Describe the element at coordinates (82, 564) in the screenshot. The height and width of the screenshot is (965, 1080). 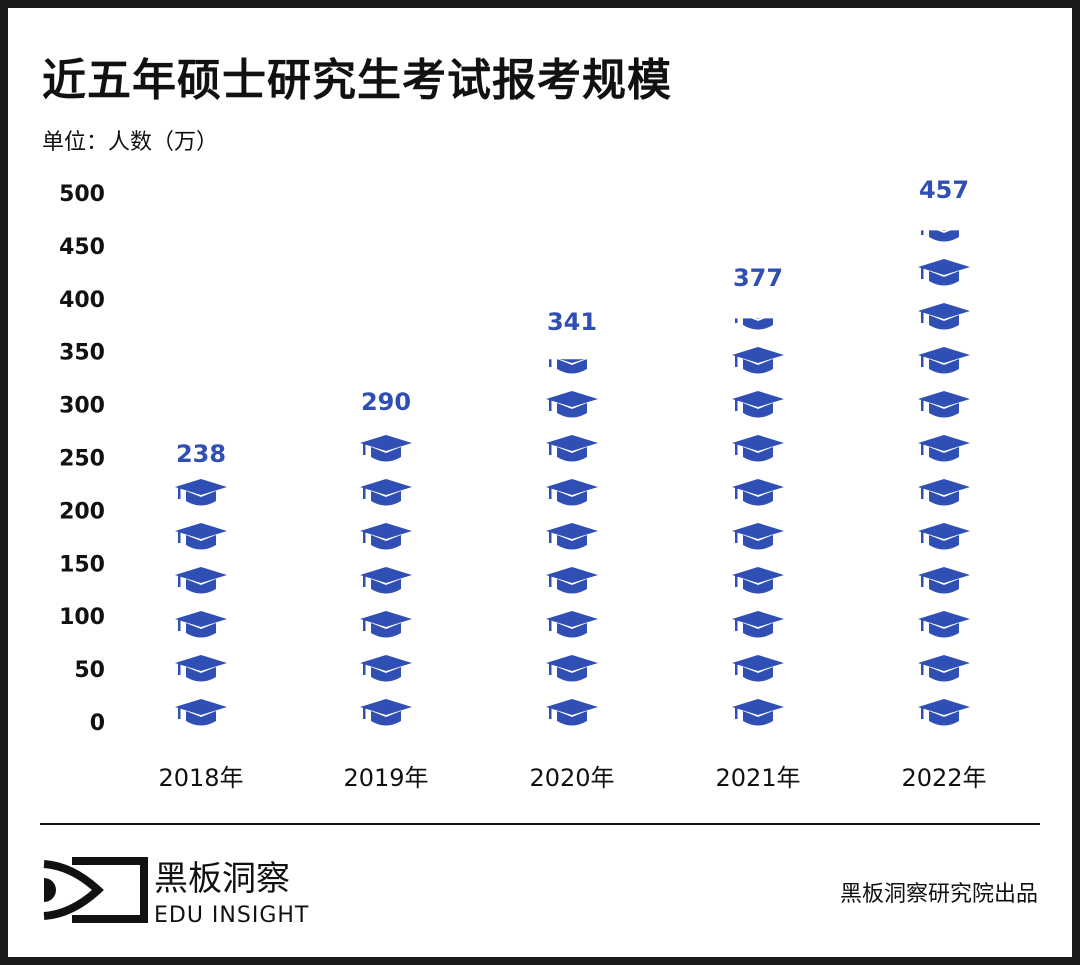
I see `y-tick-label: 150` at that location.